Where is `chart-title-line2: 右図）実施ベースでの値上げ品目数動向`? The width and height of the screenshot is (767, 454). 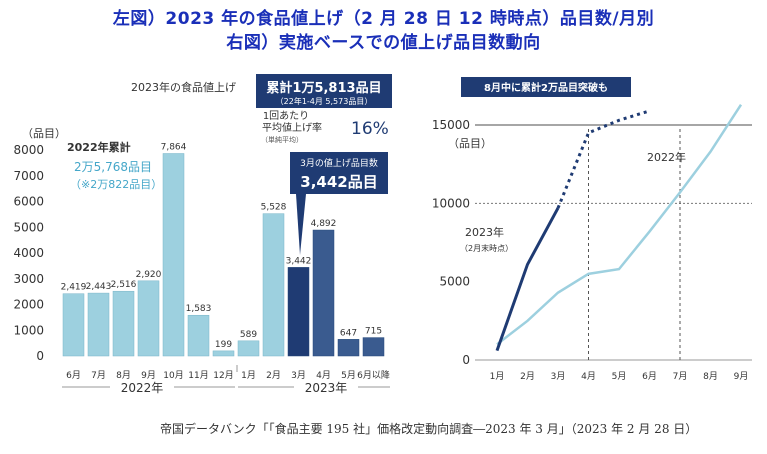
chart-title-line2: 右図）実施ベースでの値上げ品目数動向 is located at coordinates (383, 43).